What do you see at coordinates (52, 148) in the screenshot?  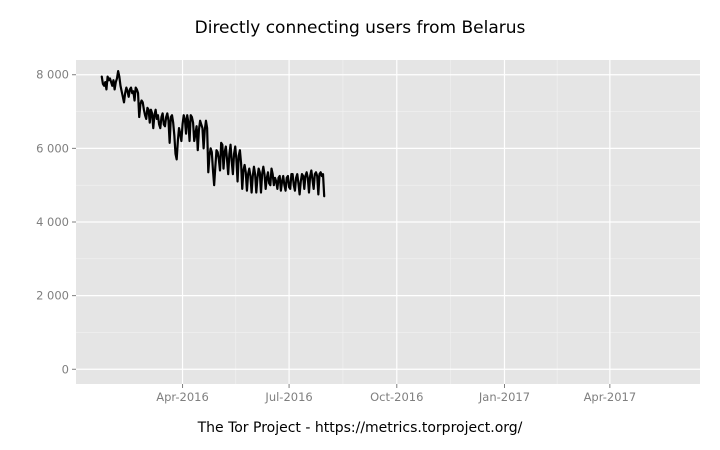 I see `y-tick-label: 6 000` at bounding box center [52, 148].